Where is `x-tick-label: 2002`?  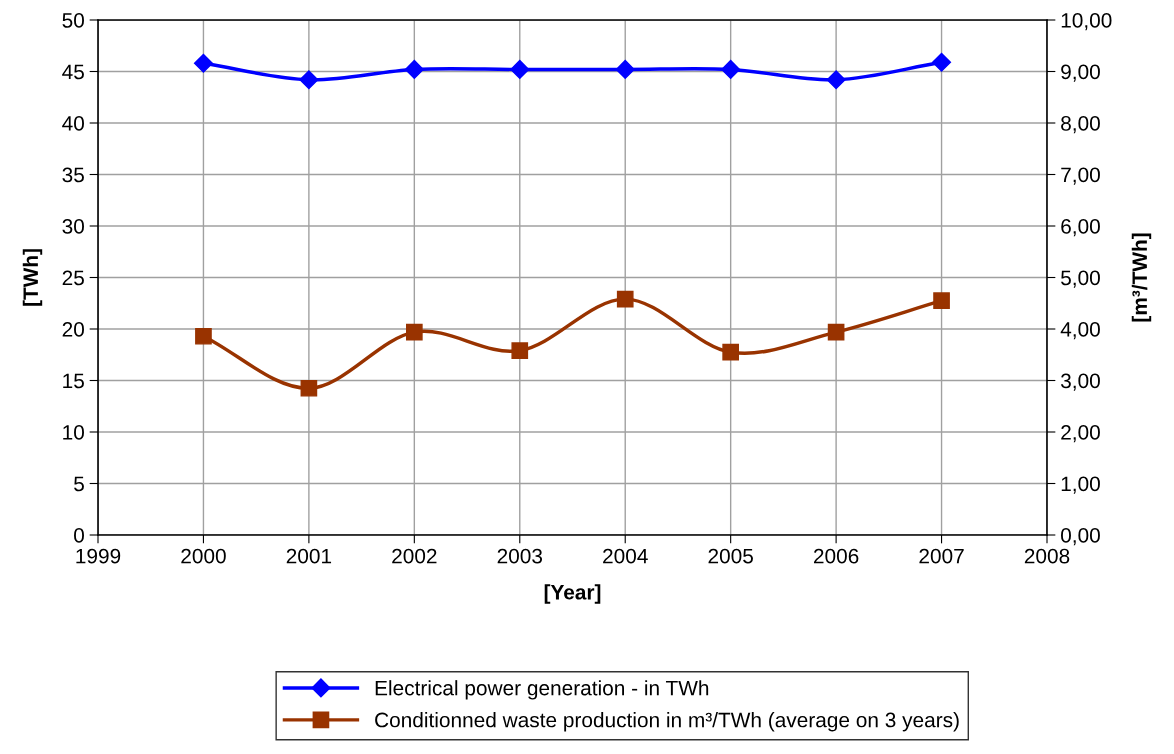
x-tick-label: 2002 is located at coordinates (414, 556).